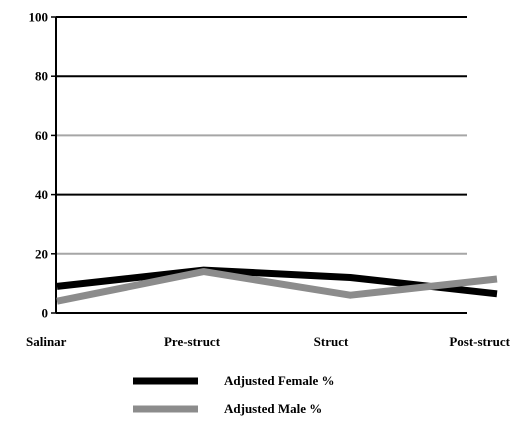 The image size is (511, 422). What do you see at coordinates (192, 341) in the screenshot?
I see `x-tick-label: Pre-struct` at bounding box center [192, 341].